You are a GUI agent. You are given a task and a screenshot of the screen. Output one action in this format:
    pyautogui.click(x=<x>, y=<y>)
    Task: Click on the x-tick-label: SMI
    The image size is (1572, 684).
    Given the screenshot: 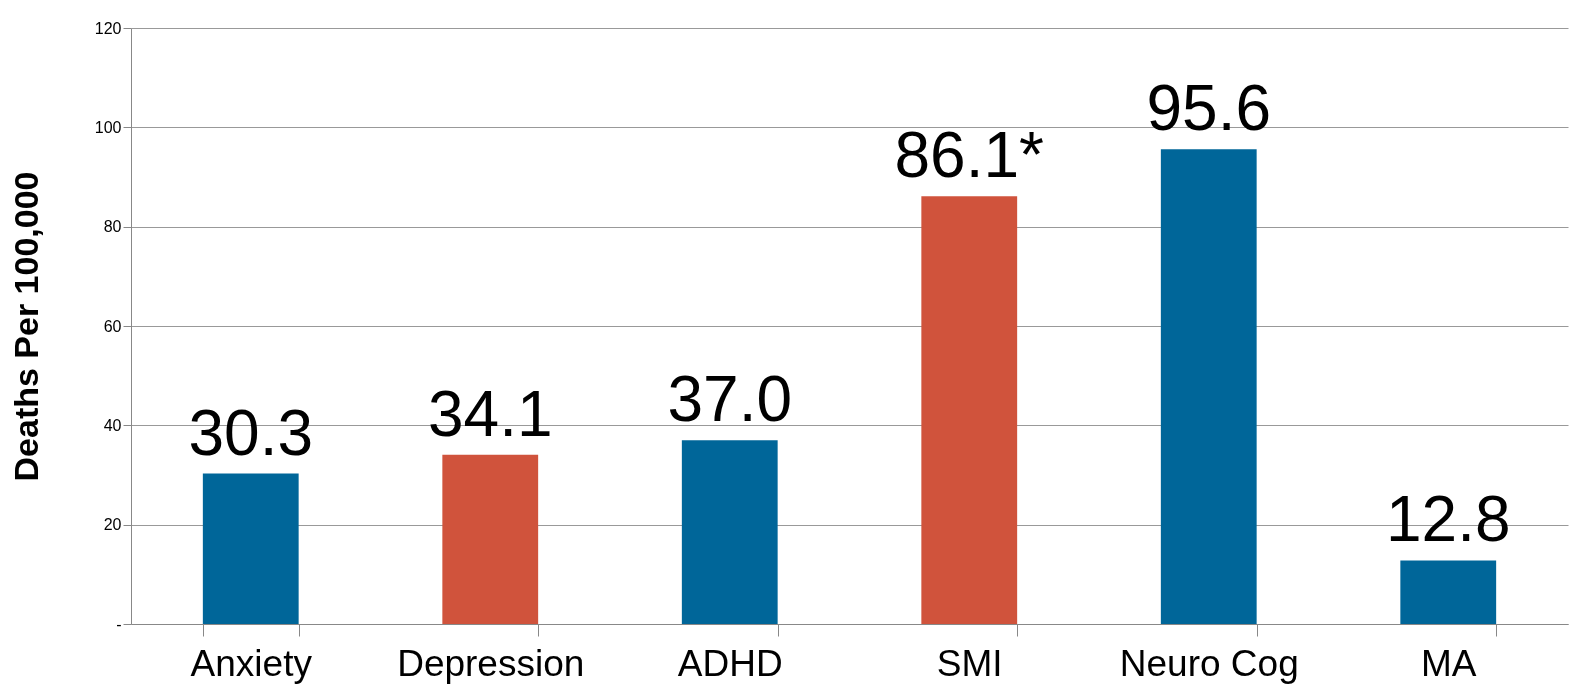 What is the action you would take?
    pyautogui.click(x=969, y=663)
    